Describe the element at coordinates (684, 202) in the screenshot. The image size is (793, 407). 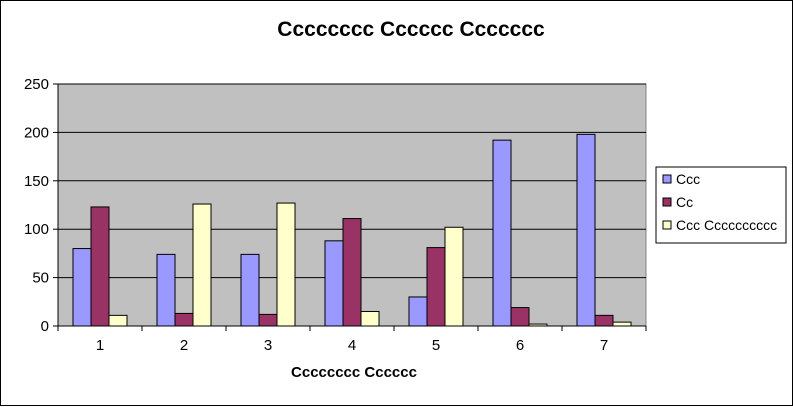
I see `legend-label: Cc` at that location.